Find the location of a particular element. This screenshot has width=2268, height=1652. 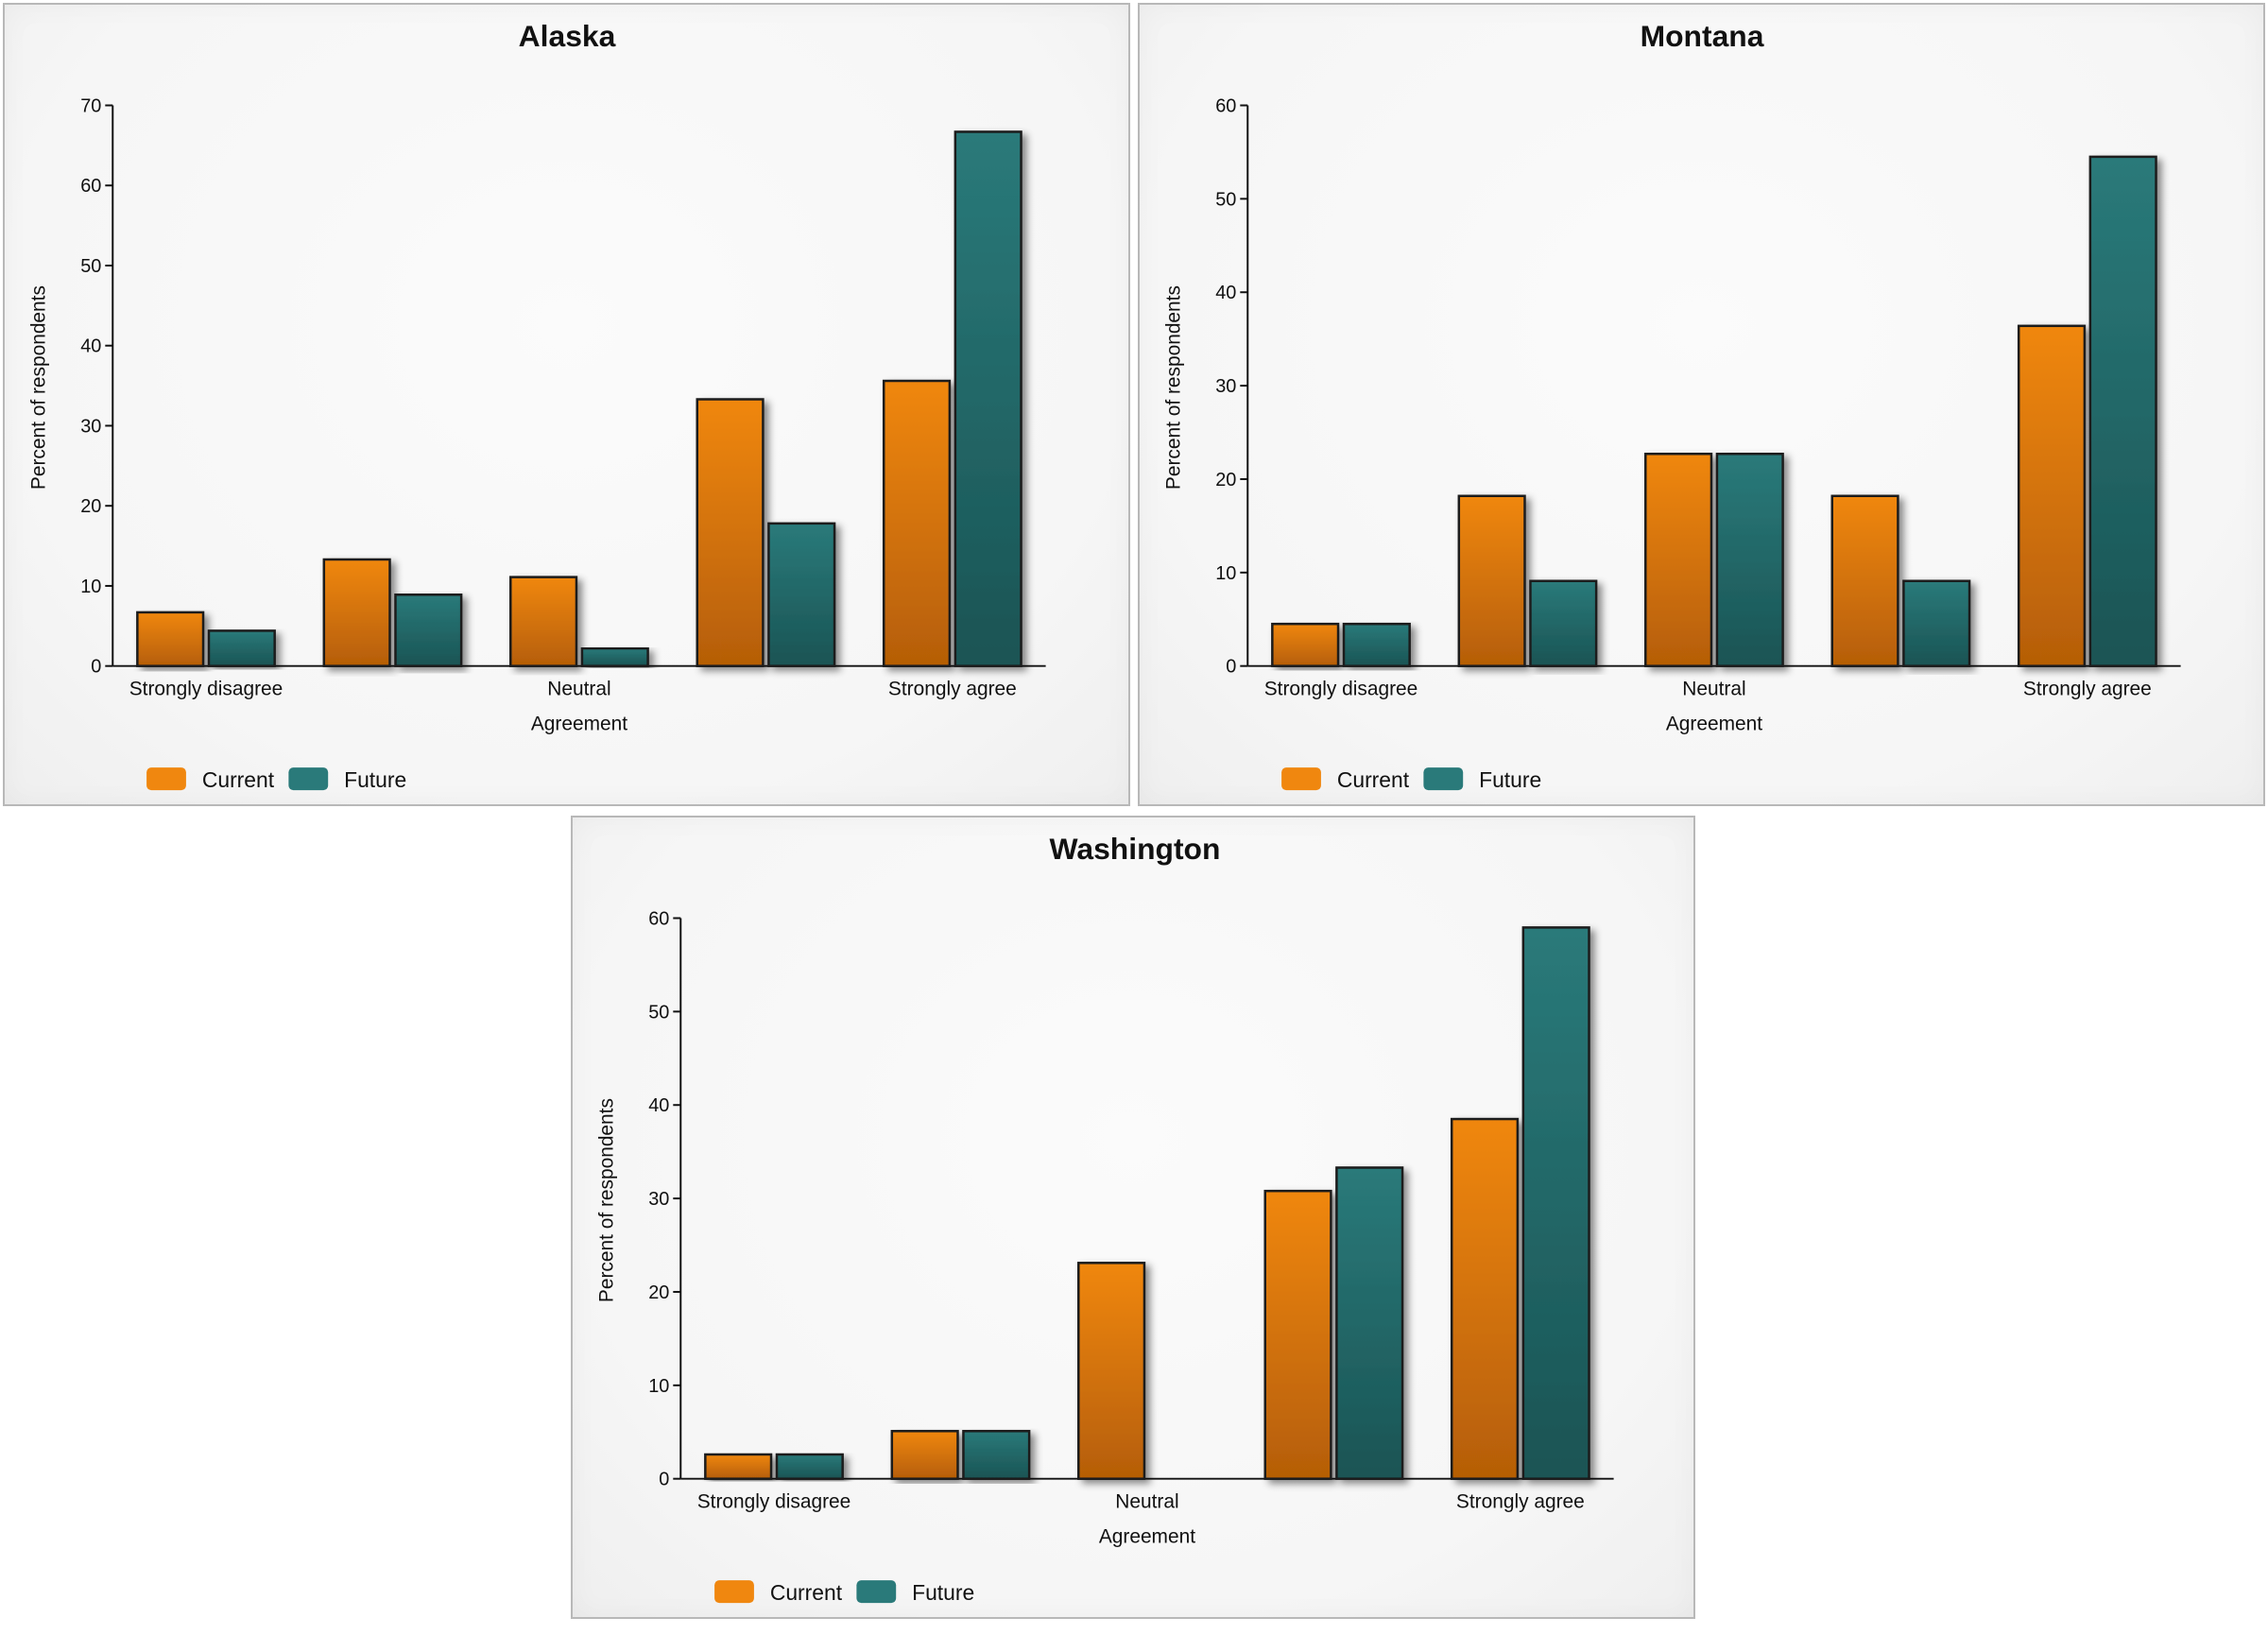

chart-title: Alaska is located at coordinates (567, 36).